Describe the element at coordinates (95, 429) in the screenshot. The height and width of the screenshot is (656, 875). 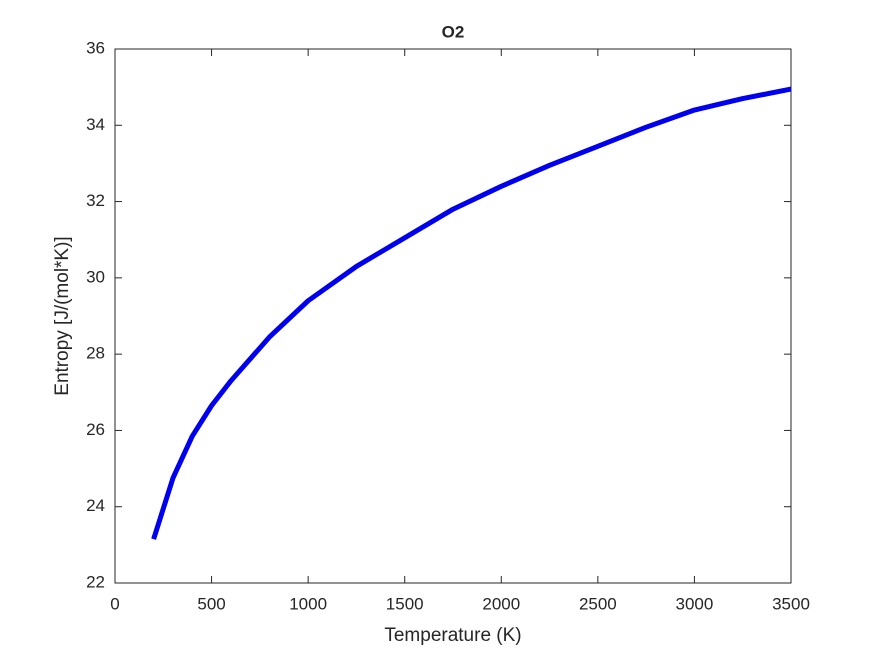
I see `y-tick-label: 26` at that location.